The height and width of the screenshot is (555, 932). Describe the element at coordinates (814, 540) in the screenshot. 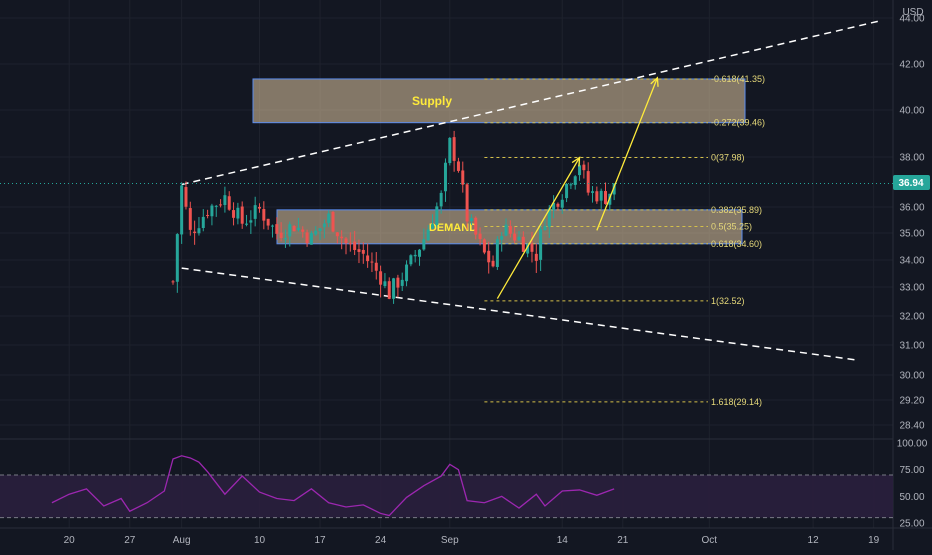

I see `time-tick-label: 12` at that location.